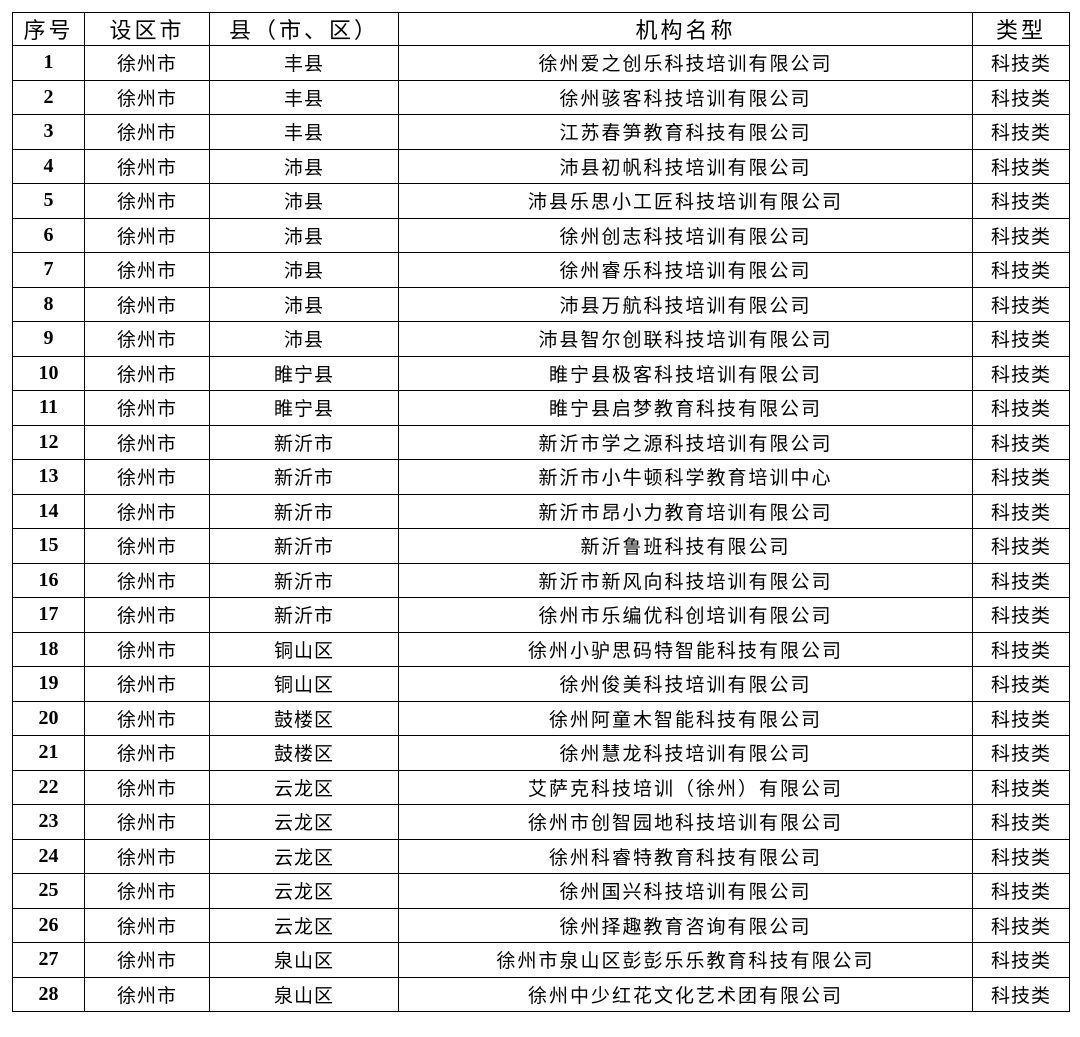  I want to click on cell-index: 15, so click(48, 546).